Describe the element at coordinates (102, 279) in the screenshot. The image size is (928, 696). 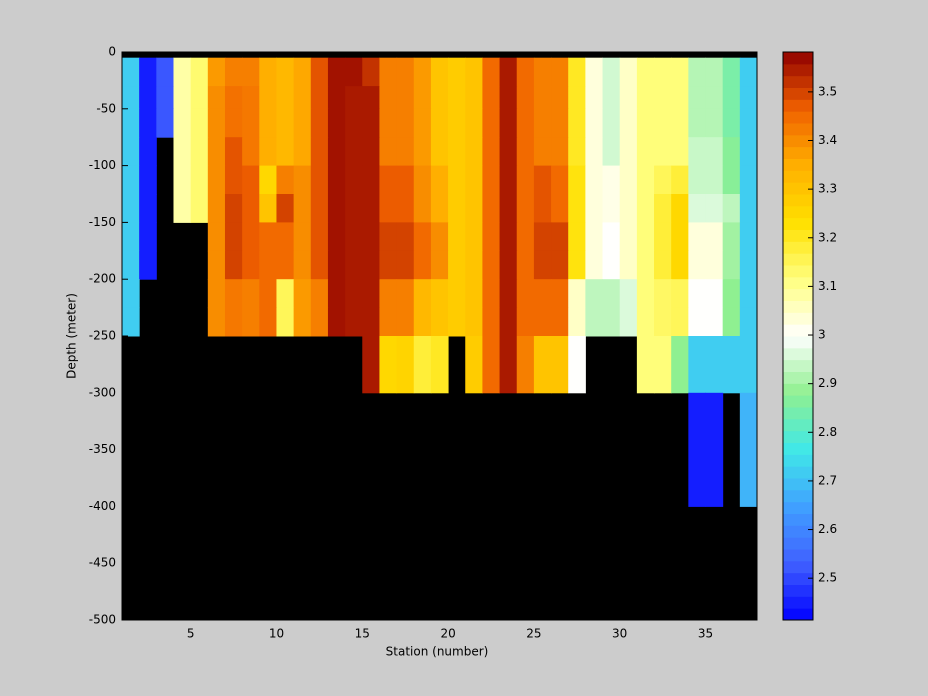
I see `y-tick-label: -200` at that location.